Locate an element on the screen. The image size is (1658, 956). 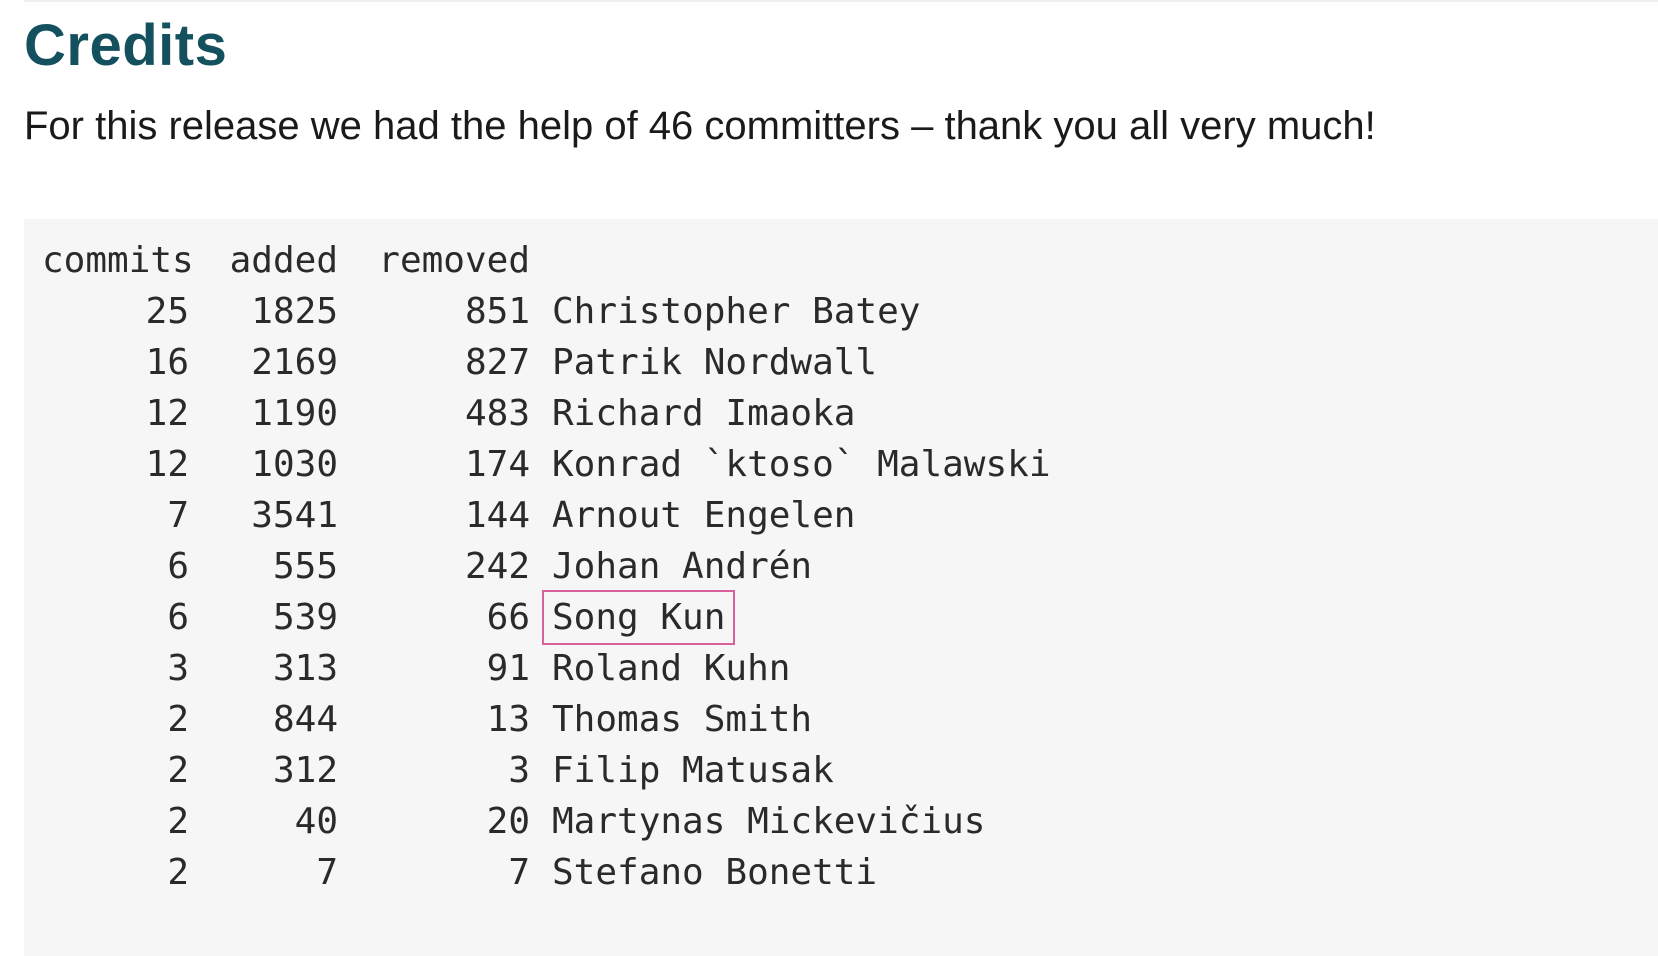
credits-row: 2 40 20 Martynas Mickevičius is located at coordinates (850, 821).